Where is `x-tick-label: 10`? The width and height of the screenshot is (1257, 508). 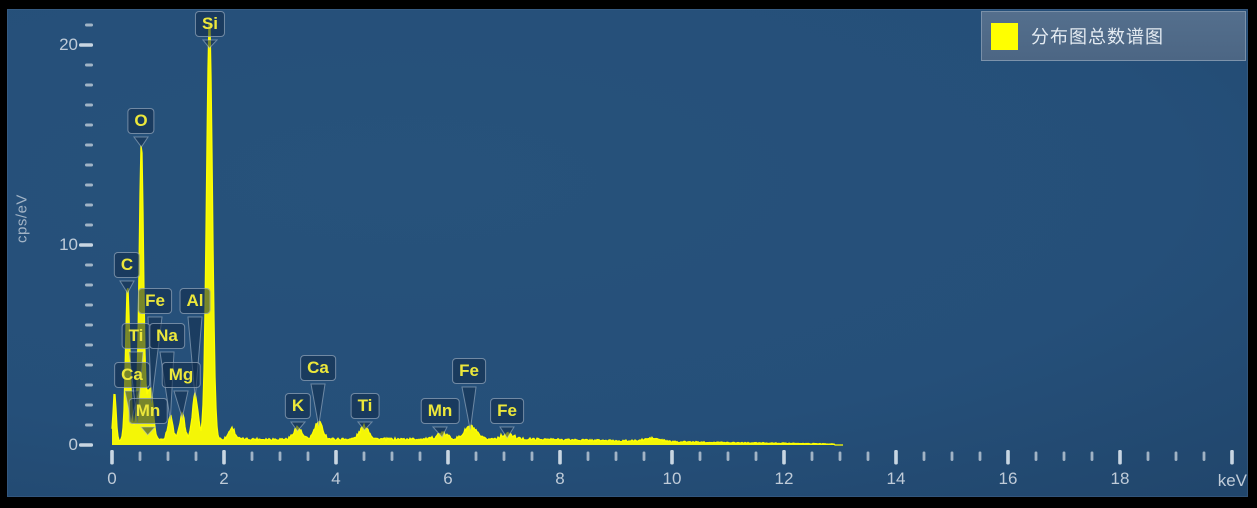 x-tick-label: 10 is located at coordinates (672, 478).